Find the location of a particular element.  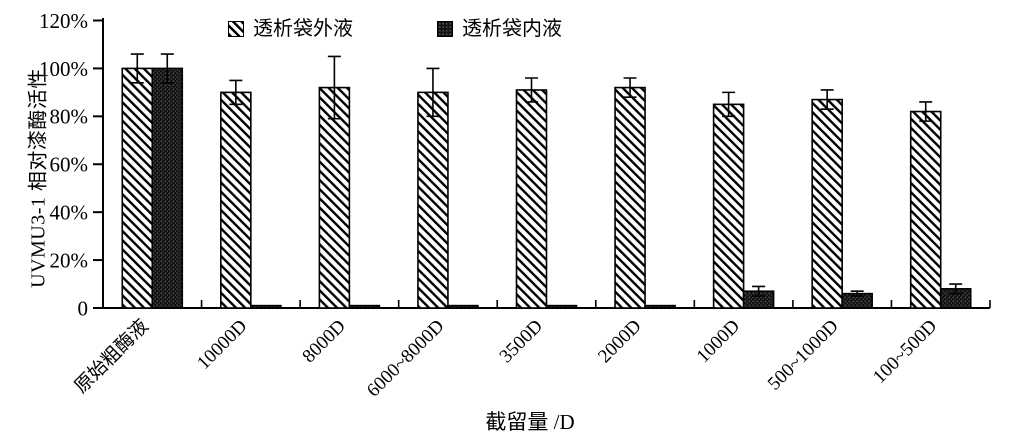

x-category-label: 100~500D is located at coordinates (905, 352).